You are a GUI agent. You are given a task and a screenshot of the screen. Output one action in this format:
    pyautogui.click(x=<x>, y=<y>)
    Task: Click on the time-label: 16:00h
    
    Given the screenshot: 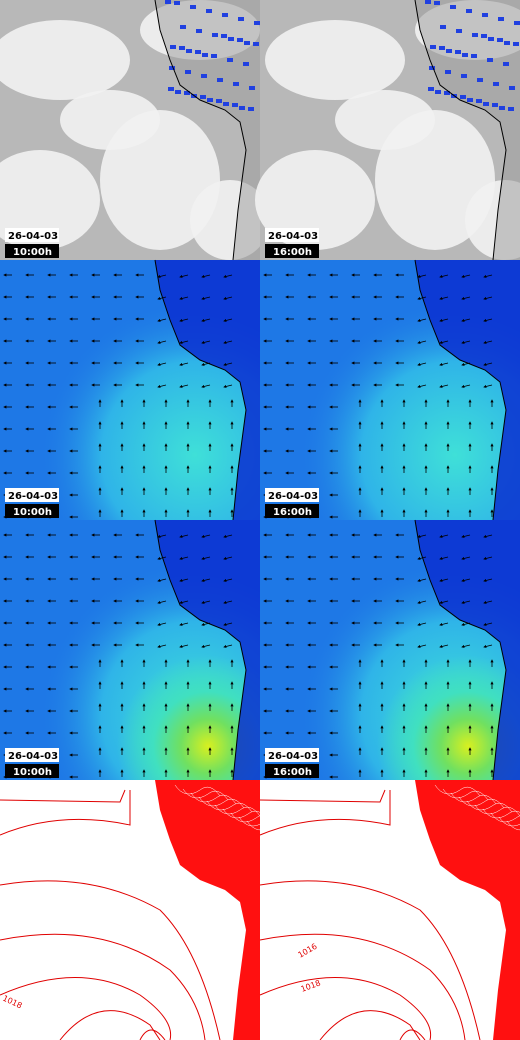 What is the action you would take?
    pyautogui.click(x=292, y=512)
    